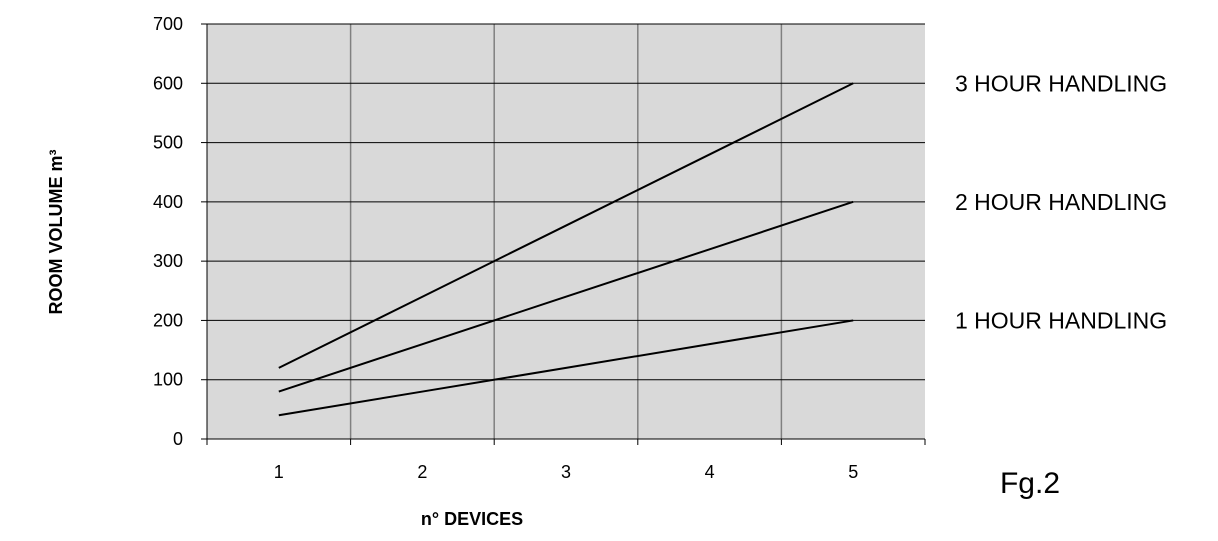  Describe the element at coordinates (472, 519) in the screenshot. I see `x-axis-title: n° DEVICES` at that location.